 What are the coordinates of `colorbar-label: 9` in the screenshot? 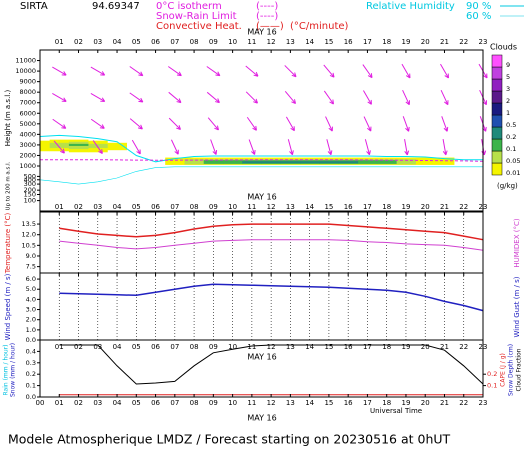 It's located at (508, 65).